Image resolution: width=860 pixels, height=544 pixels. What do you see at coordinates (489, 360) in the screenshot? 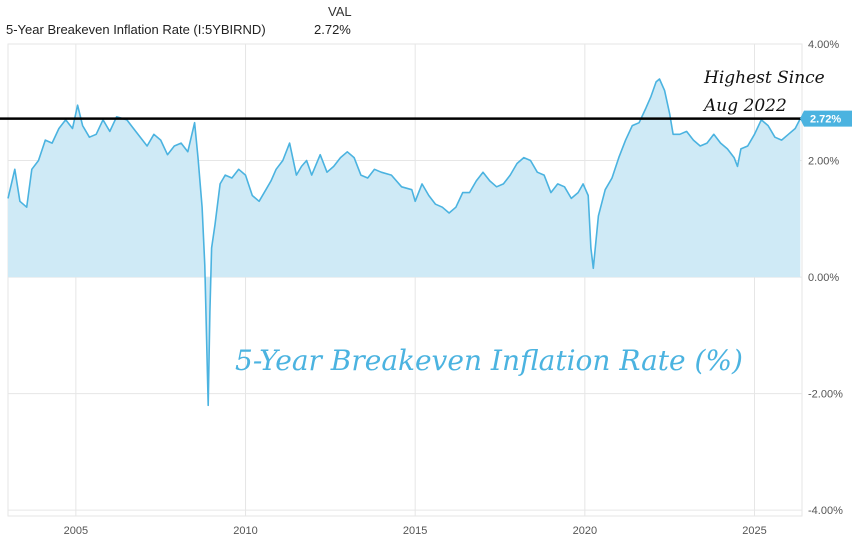
I see `chart-title-overlay: 5-Year Breakeven Inflation Rate (%)` at bounding box center [489, 360].